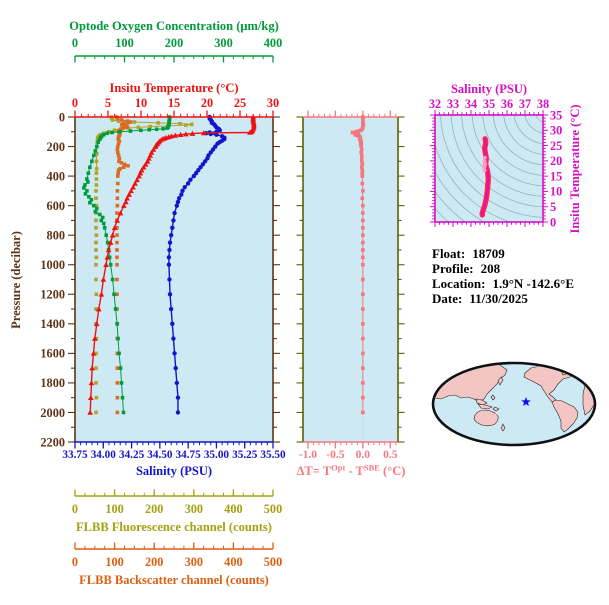 The height and width of the screenshot is (605, 609). What do you see at coordinates (351, 471) in the screenshot?
I see `delta-t-axis-title: ΔT= TOpt - TSBE (°C)` at bounding box center [351, 471].